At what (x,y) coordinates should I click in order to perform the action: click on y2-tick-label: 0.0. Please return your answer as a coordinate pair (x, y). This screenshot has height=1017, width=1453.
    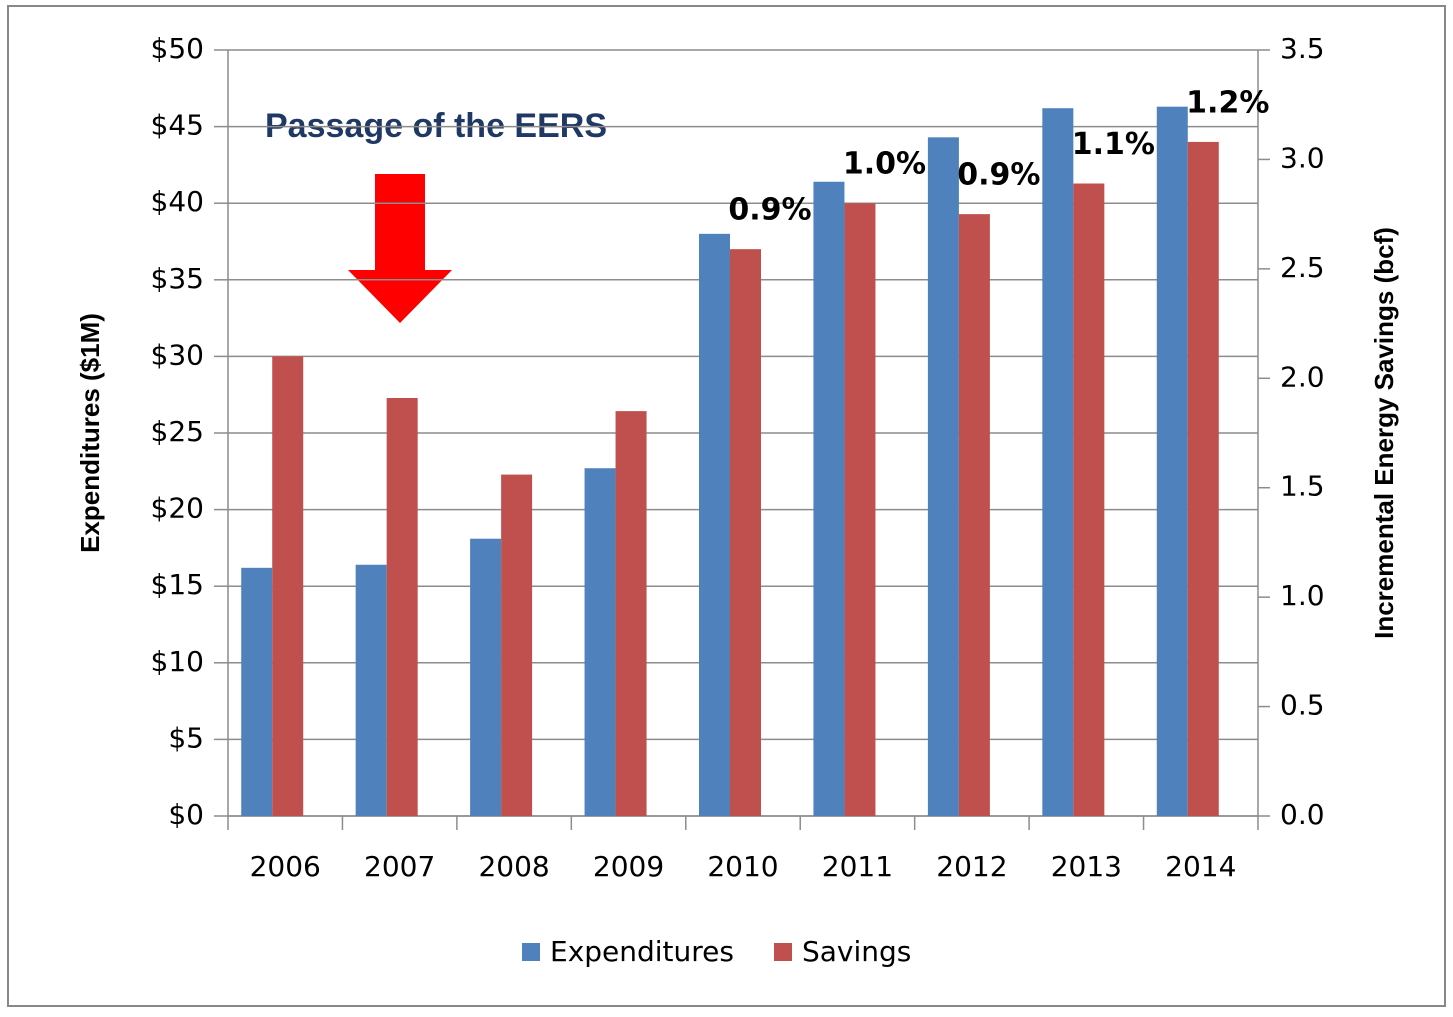
    Looking at the image, I should click on (1302, 814).